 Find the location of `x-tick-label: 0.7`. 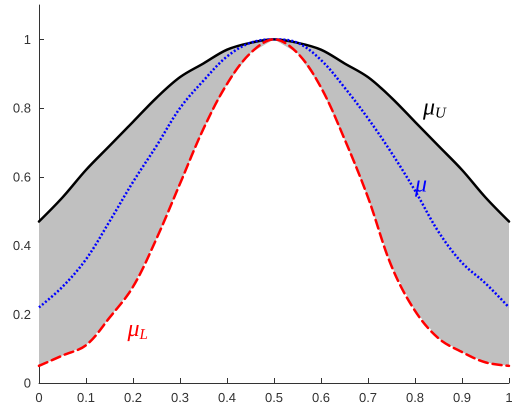

x-tick-label: 0.7 is located at coordinates (368, 397).